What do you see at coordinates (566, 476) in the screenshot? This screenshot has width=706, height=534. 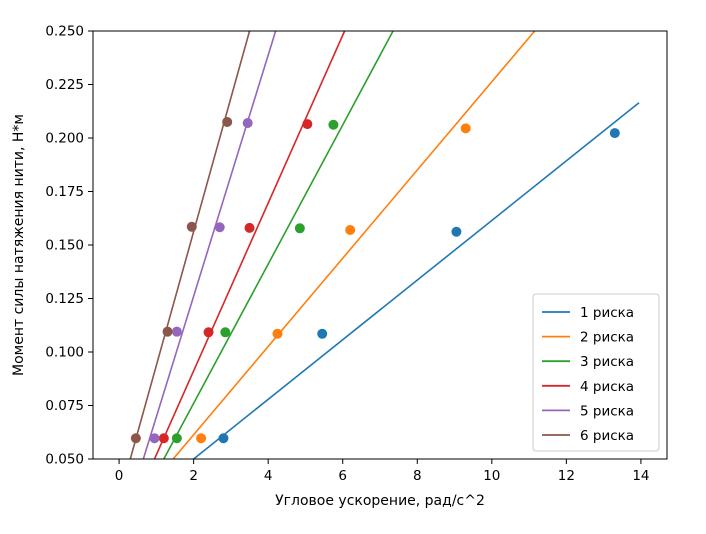 I see `x-tick-label: 12` at bounding box center [566, 476].